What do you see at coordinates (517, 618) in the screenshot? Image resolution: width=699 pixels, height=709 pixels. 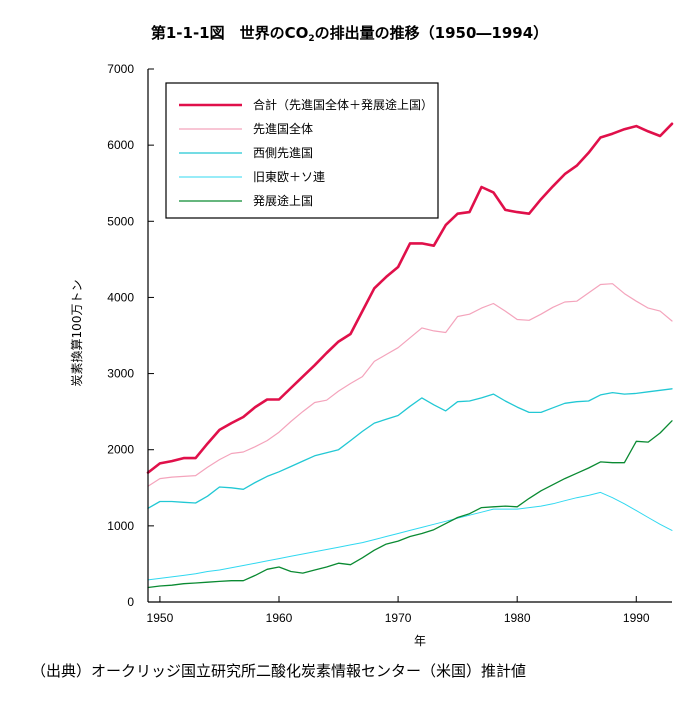 I see `x-tick-label: 1980` at bounding box center [517, 618].